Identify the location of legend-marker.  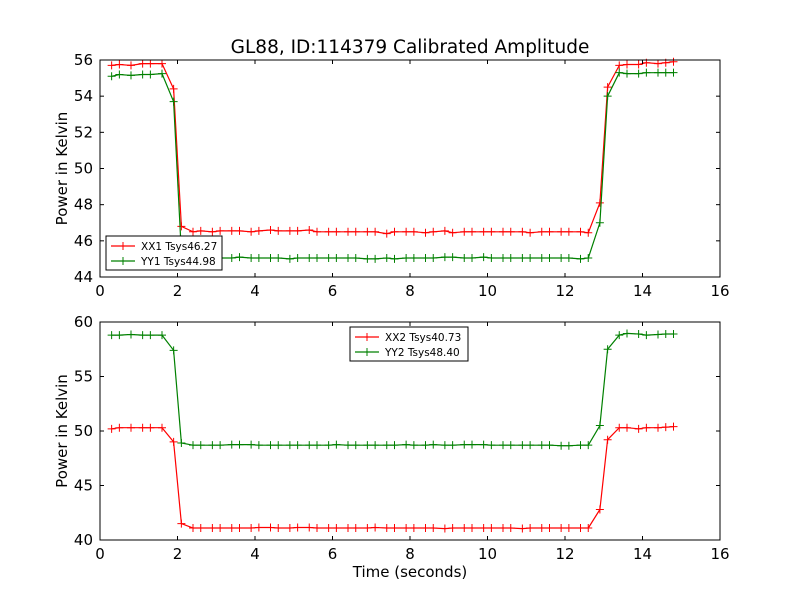
(367, 337).